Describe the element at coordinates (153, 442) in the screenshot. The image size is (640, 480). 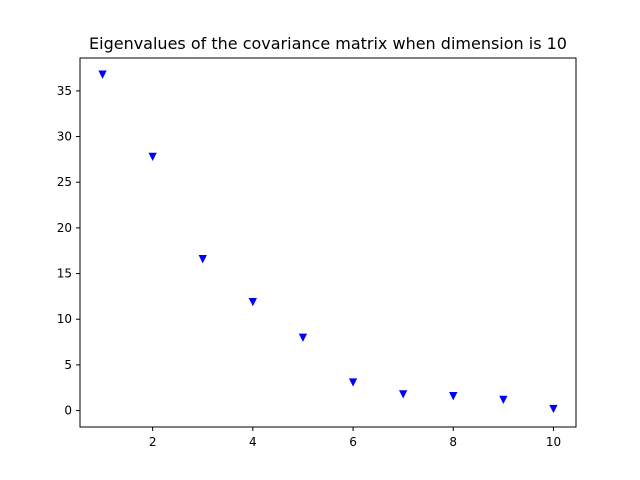
I see `x-tick-label: 2` at that location.